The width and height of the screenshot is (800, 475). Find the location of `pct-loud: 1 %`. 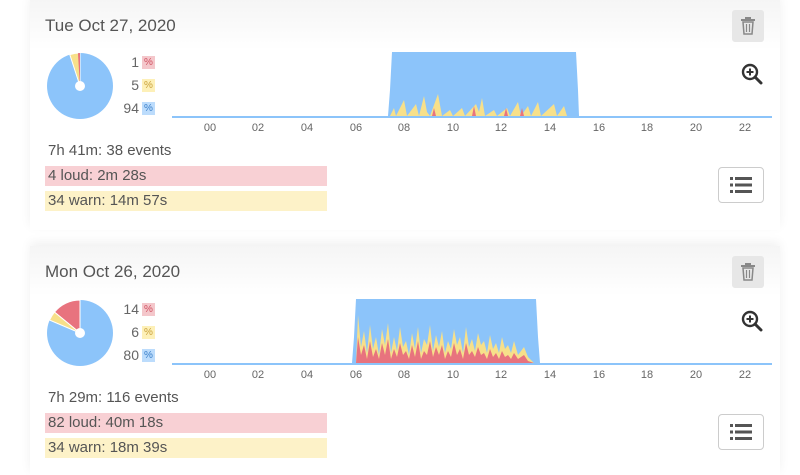

pct-loud: 1 % is located at coordinates (132, 63).